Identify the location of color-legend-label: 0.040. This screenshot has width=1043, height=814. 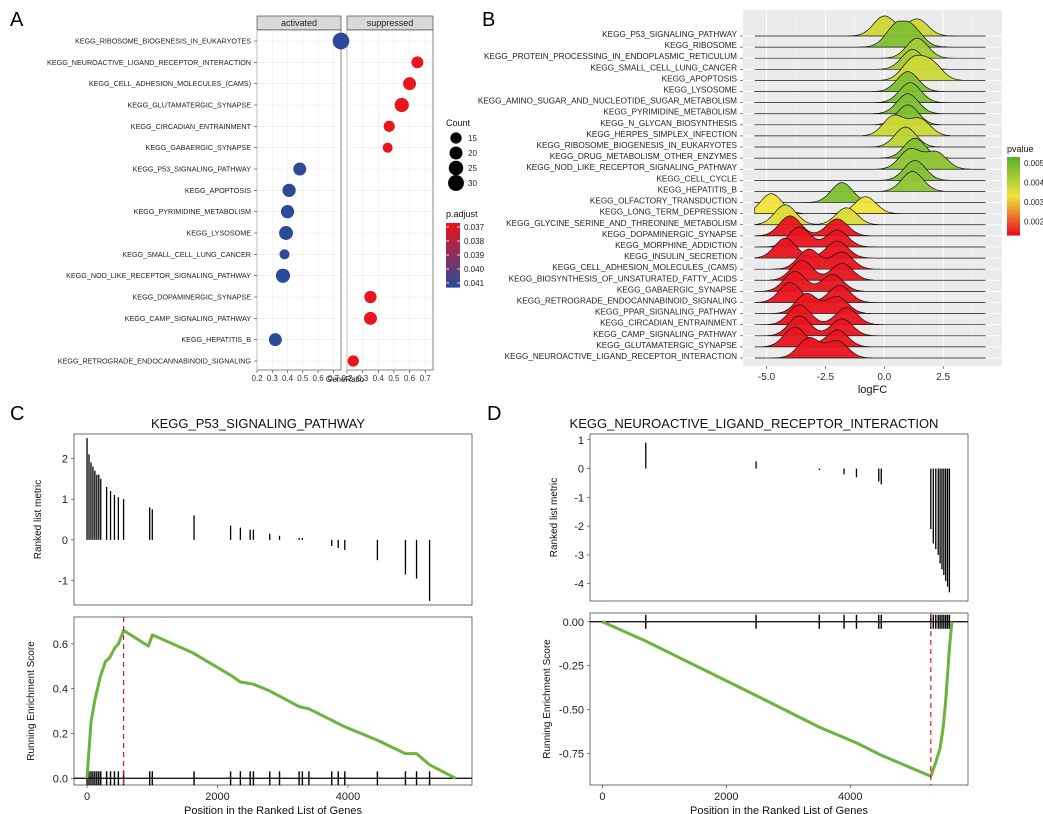
(474, 269).